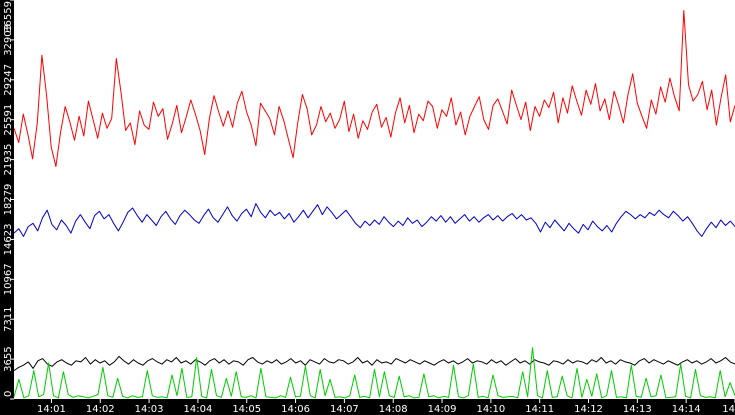 The width and height of the screenshot is (735, 415). What do you see at coordinates (490, 409) in the screenshot?
I see `x-tick-label: 14:10` at bounding box center [490, 409].